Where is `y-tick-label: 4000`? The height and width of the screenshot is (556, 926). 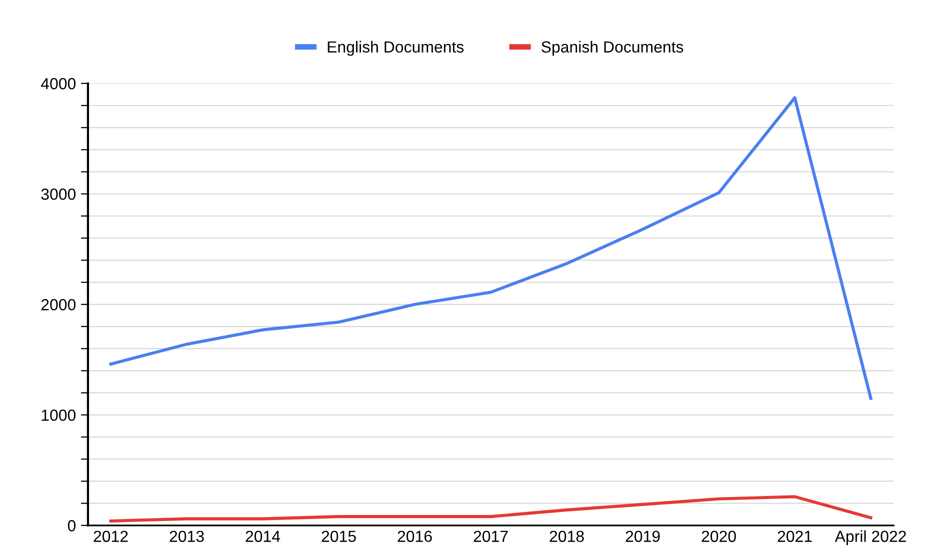 y-tick-label: 4000 is located at coordinates (58, 84).